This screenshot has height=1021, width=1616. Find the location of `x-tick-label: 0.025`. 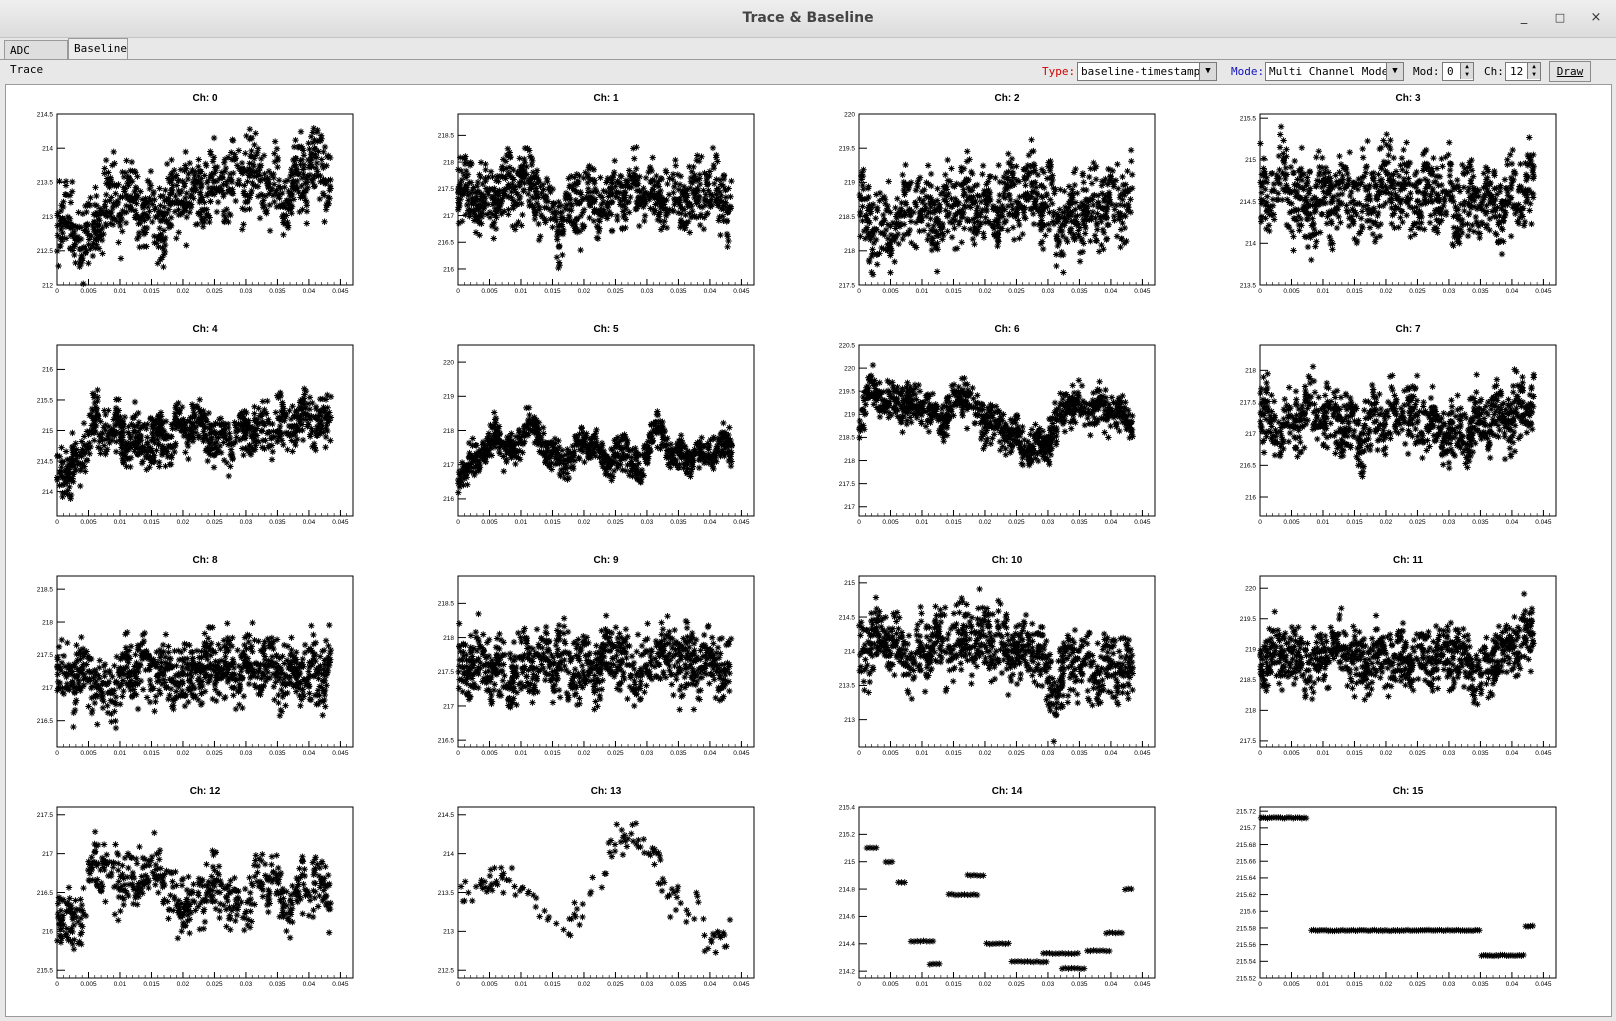

x-tick-label: 0.025 is located at coordinates (214, 291).